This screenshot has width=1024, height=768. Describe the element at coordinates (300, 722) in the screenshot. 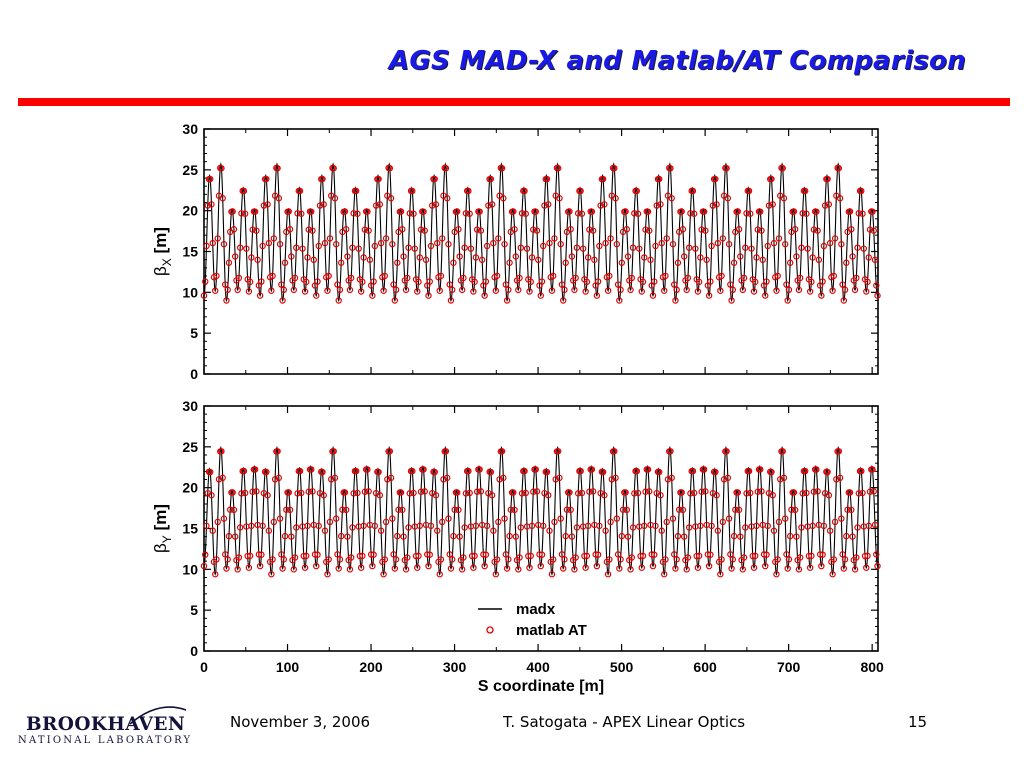

I see `footer-date: November 3, 2006` at that location.